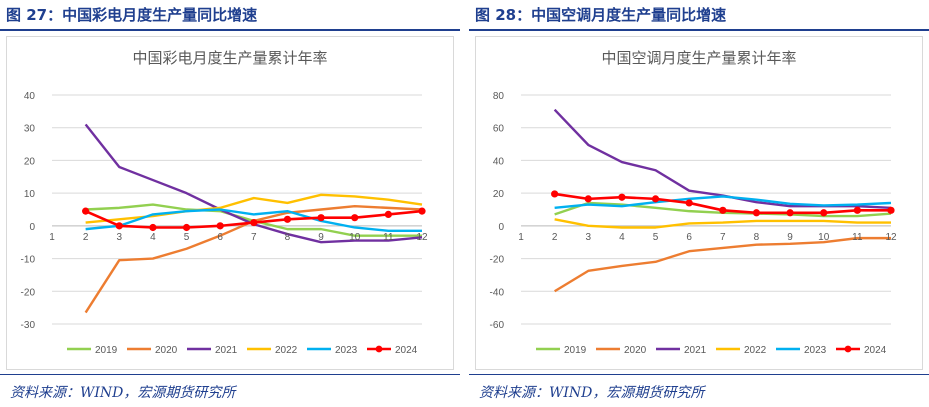 The image size is (929, 407). What do you see at coordinates (28, 325) in the screenshot?
I see `tv-y-tick-label: -30` at bounding box center [28, 325].